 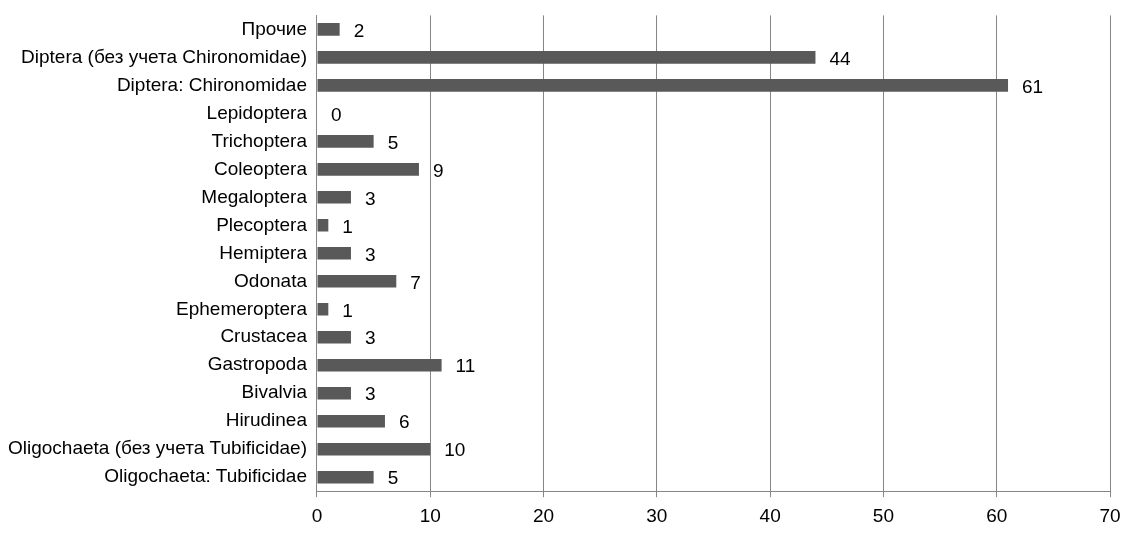 What do you see at coordinates (359, 30) in the screenshot?
I see `data-label: 2` at bounding box center [359, 30].